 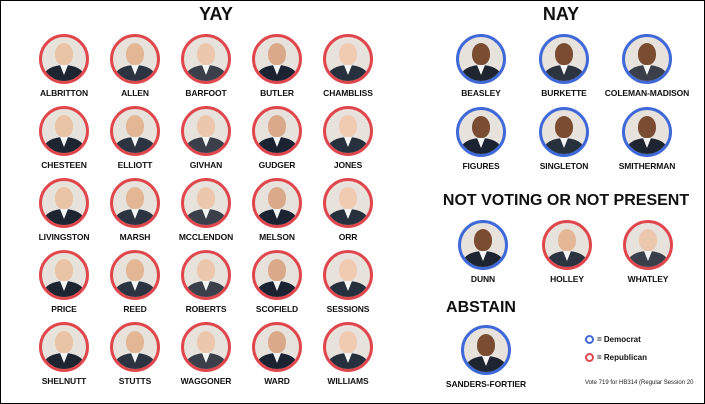 I want to click on member-card: WHATLEY, so click(x=648, y=252).